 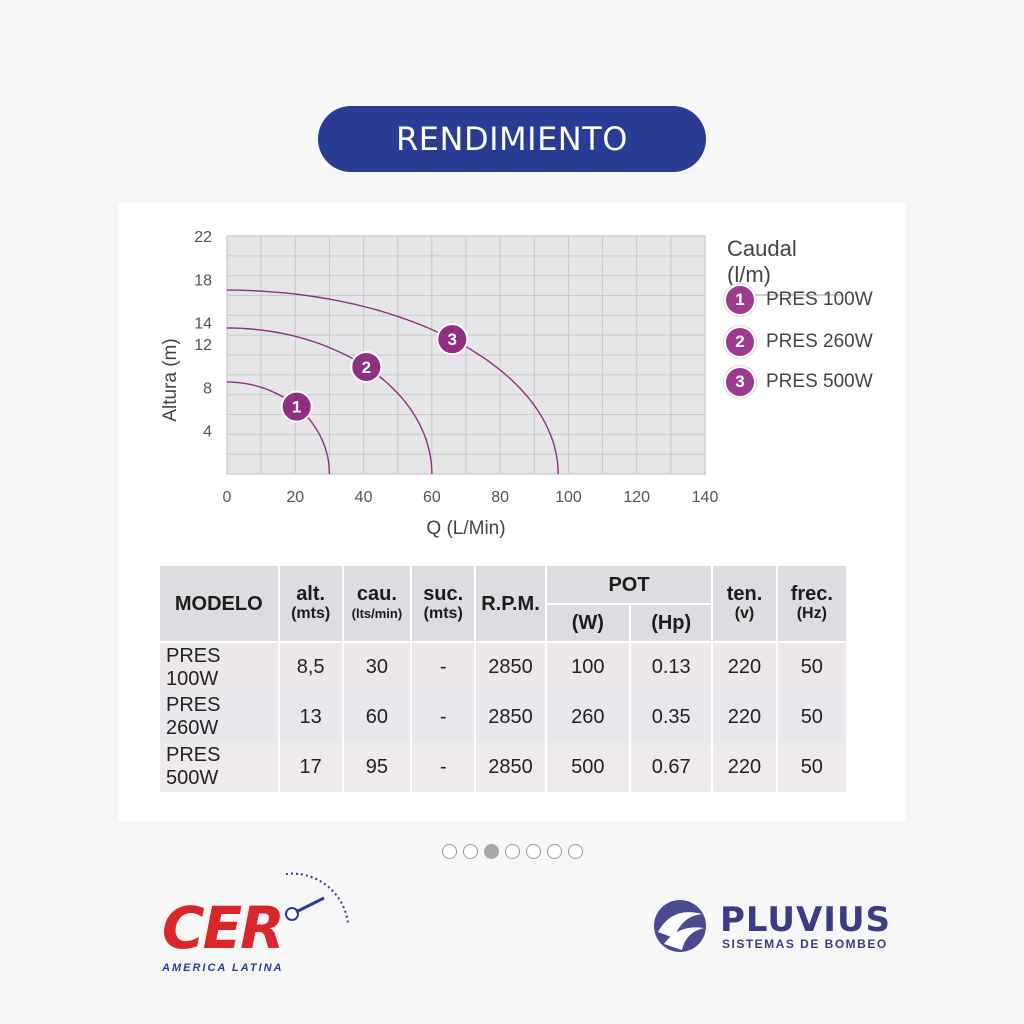 I want to click on cell-pot-w: 100, so click(x=588, y=667).